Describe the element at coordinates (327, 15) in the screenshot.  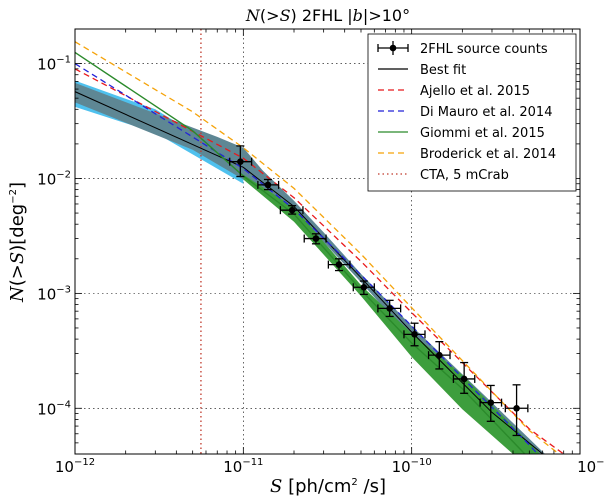
I see `chart-title: N(>S) 2FHL |b|>10°` at that location.